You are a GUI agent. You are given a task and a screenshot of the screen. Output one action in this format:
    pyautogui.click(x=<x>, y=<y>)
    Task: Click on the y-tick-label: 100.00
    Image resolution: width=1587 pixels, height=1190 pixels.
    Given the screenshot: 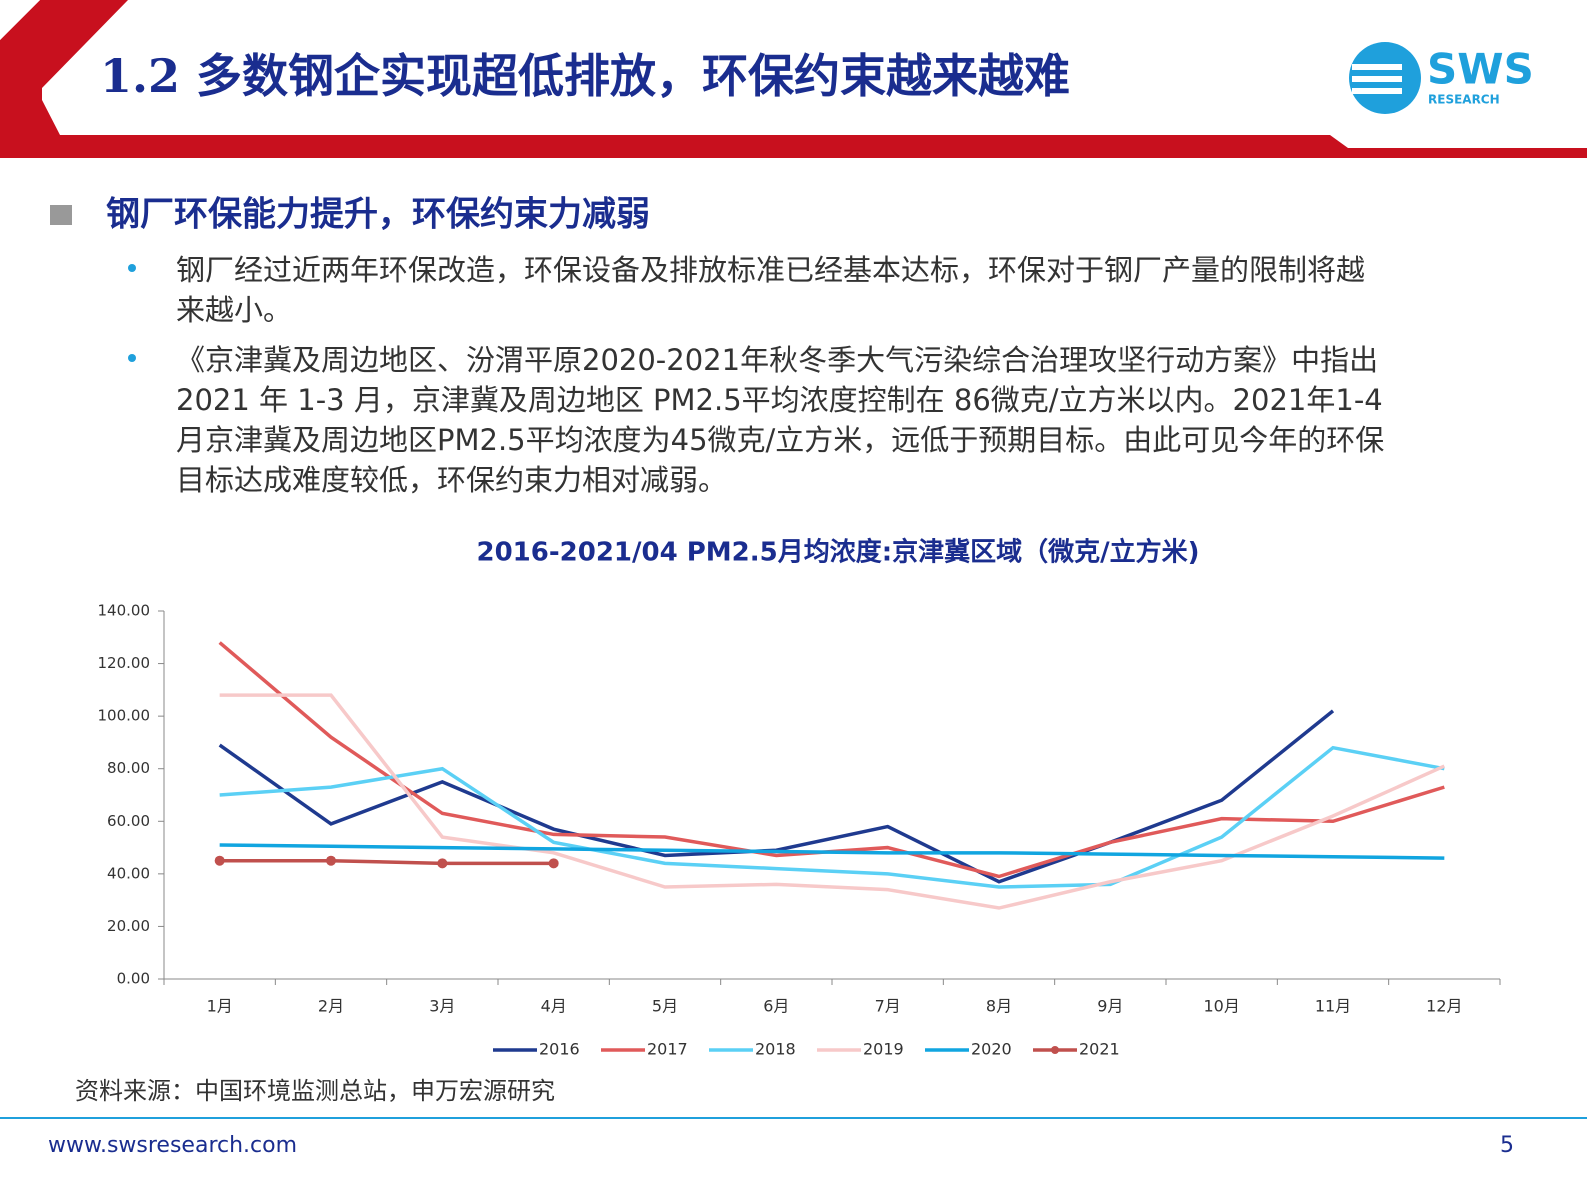 What is the action you would take?
    pyautogui.click(x=124, y=716)
    